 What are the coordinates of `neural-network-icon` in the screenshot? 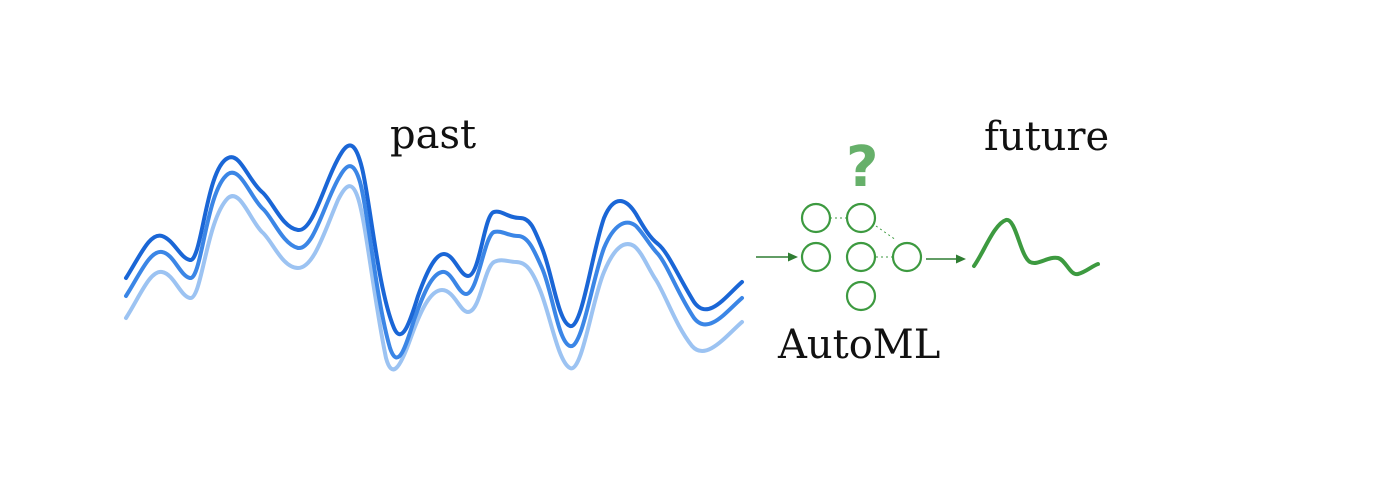 It's located at (861, 257).